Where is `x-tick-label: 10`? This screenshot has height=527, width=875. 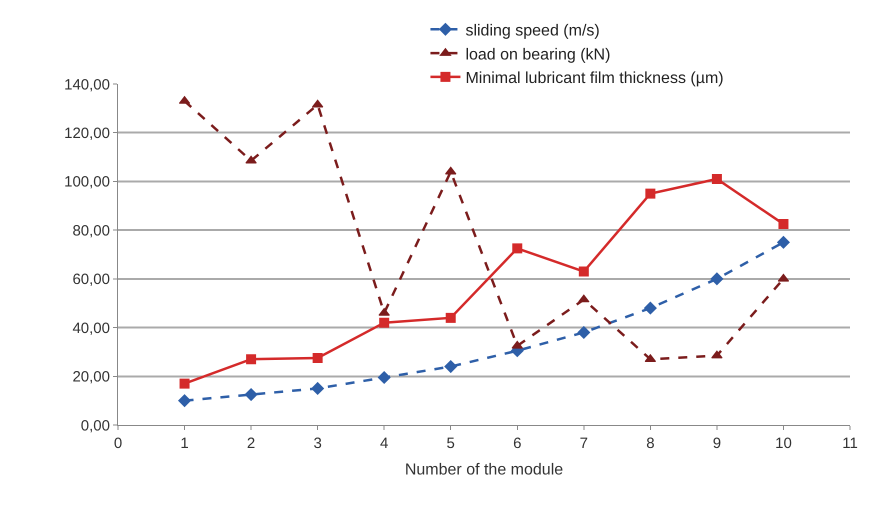 x-tick-label: 10 is located at coordinates (783, 443).